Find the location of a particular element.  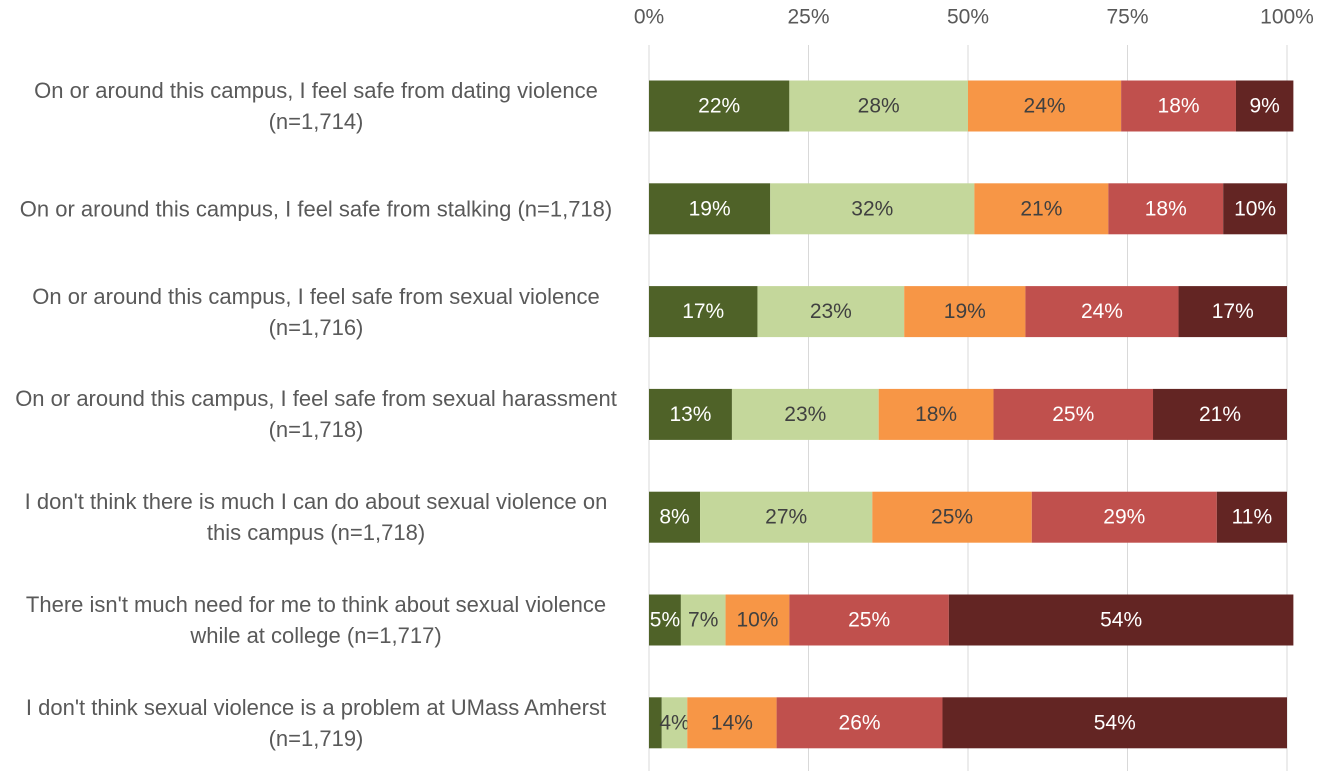

data-label: 4% is located at coordinates (674, 722).